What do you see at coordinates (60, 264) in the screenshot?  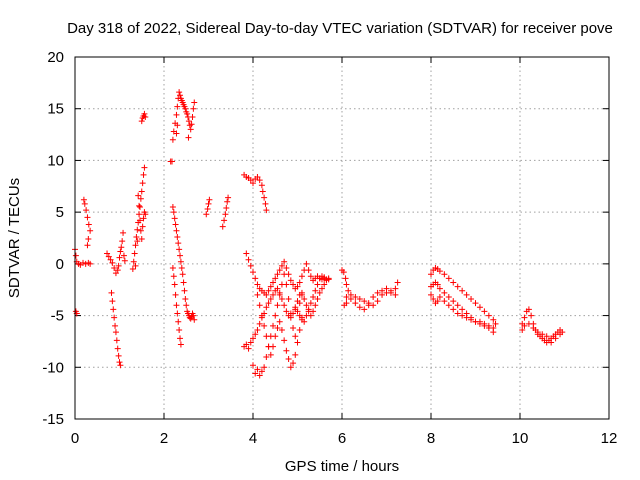 I see `y-tick-label: 0` at bounding box center [60, 264].